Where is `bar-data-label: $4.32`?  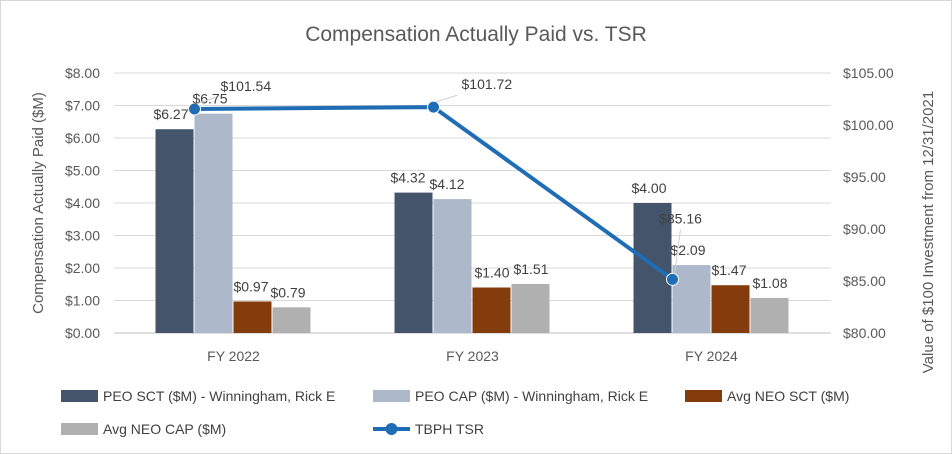
bar-data-label: $4.32 is located at coordinates (407, 178).